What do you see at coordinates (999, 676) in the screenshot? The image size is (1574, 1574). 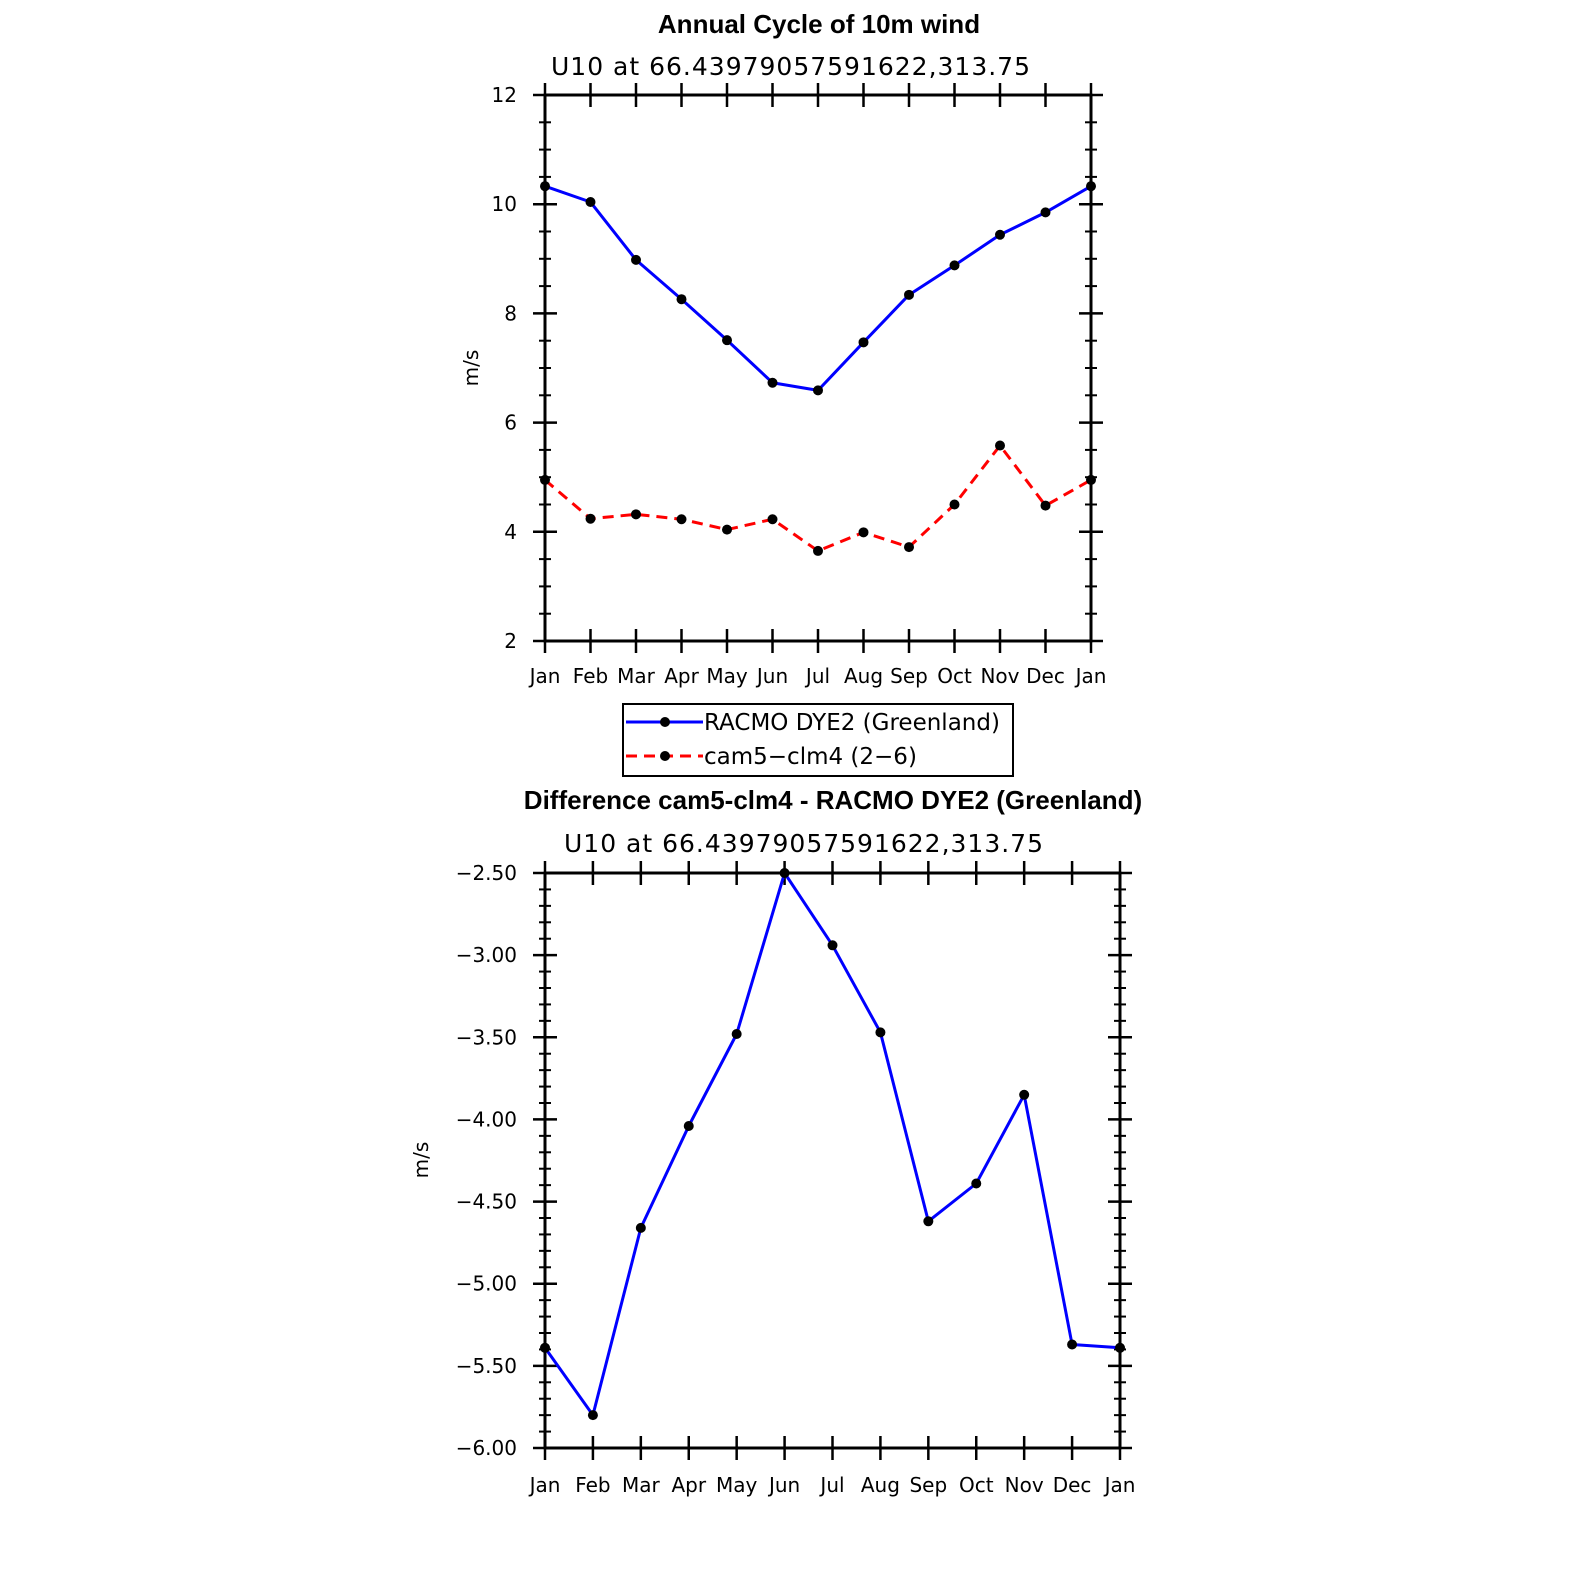 I see `x-tick-label: Nov` at bounding box center [999, 676].